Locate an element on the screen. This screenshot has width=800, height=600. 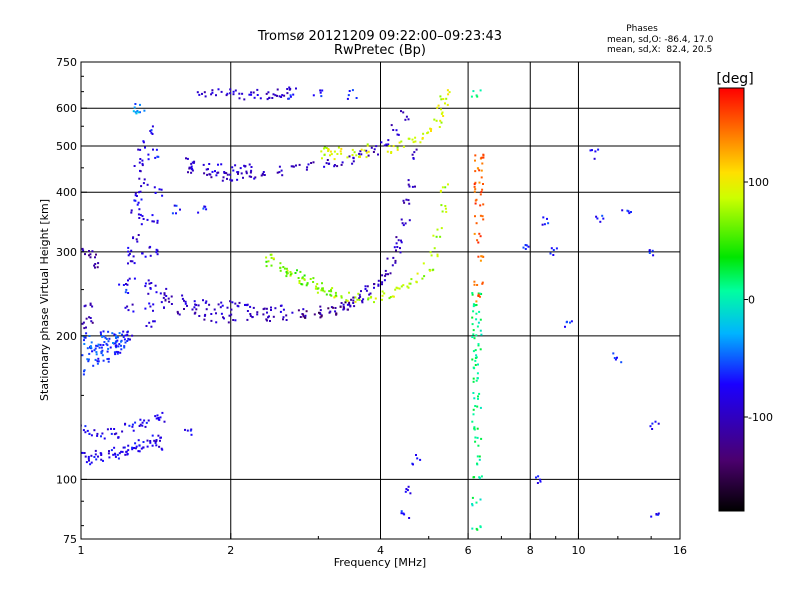
y-axis: 75 100 200 300 400 500 600 750 is located at coordinates (71, 301).